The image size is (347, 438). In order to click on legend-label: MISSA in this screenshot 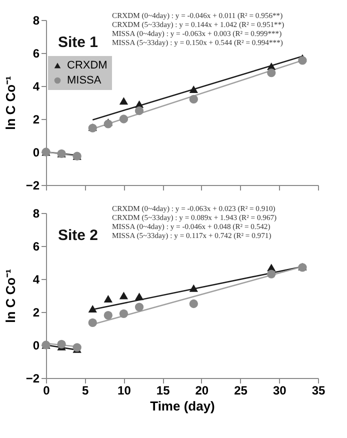, I will do `click(84, 80)`.